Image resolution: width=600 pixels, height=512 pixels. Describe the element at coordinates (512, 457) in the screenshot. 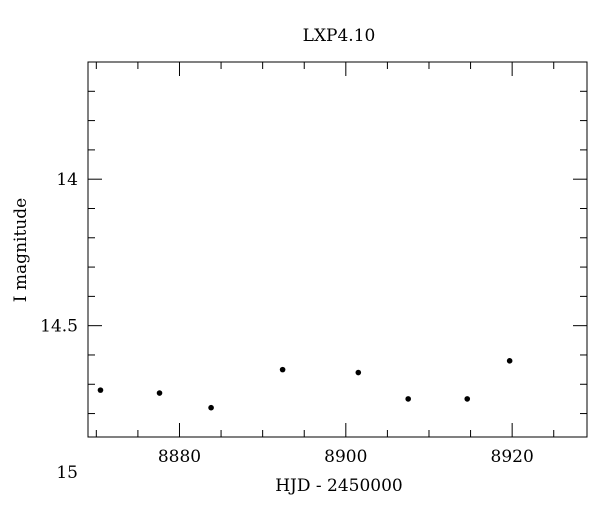

I see `x-tick-label: 8920` at that location.